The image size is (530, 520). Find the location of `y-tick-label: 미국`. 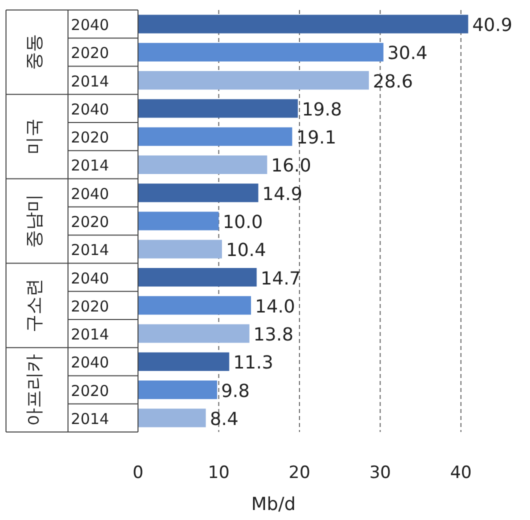

y-tick-label: 미국 is located at coordinates (34, 136).